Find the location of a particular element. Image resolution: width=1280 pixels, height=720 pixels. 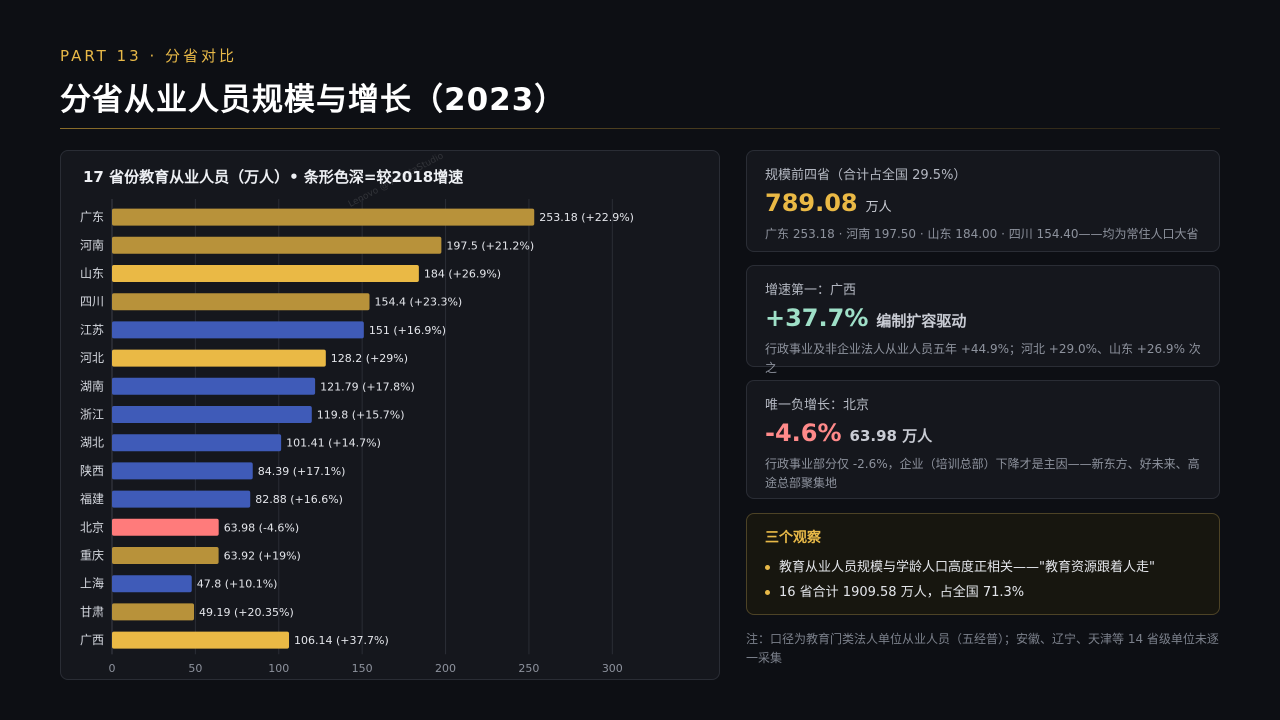

y-tick-label: 甘肃 is located at coordinates (92, 612).